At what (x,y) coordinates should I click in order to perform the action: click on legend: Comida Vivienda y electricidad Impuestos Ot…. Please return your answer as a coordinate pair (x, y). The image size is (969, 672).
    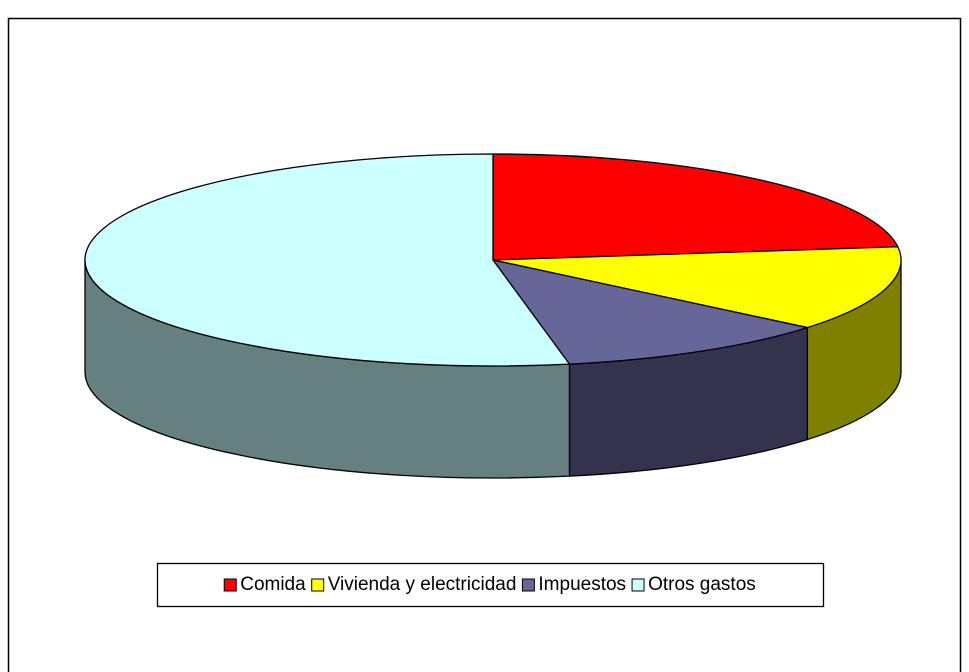
    Looking at the image, I should click on (490, 585).